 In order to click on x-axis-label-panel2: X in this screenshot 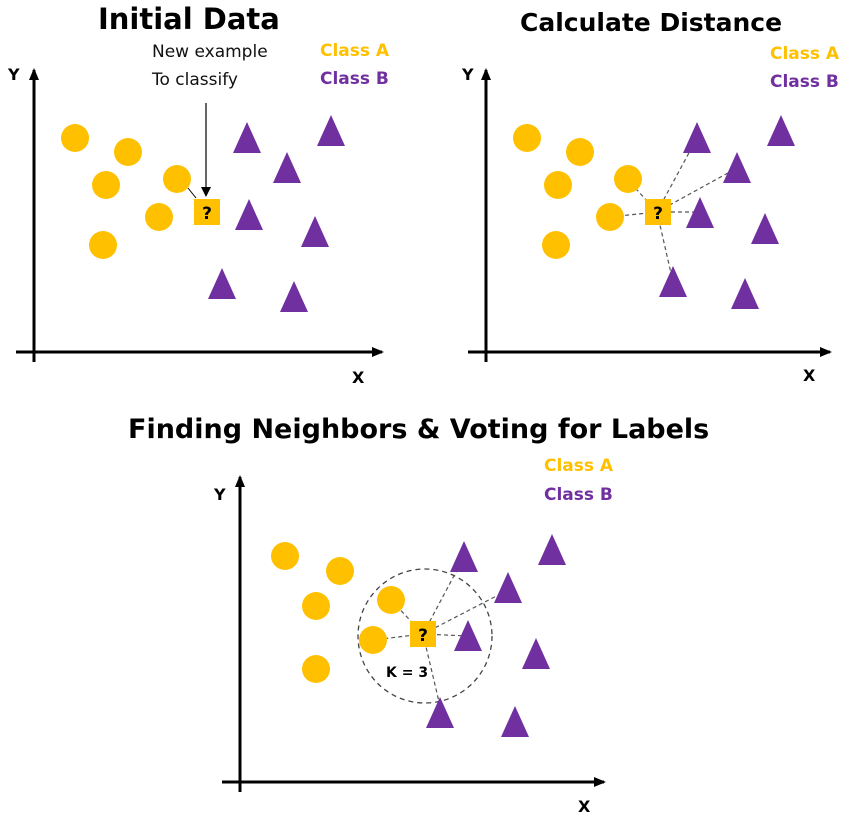, I will do `click(809, 375)`.